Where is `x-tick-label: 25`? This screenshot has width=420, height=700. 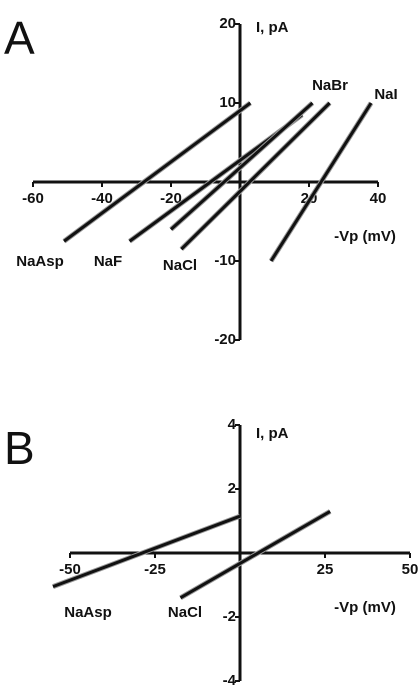 x-tick-label: 25 is located at coordinates (325, 569).